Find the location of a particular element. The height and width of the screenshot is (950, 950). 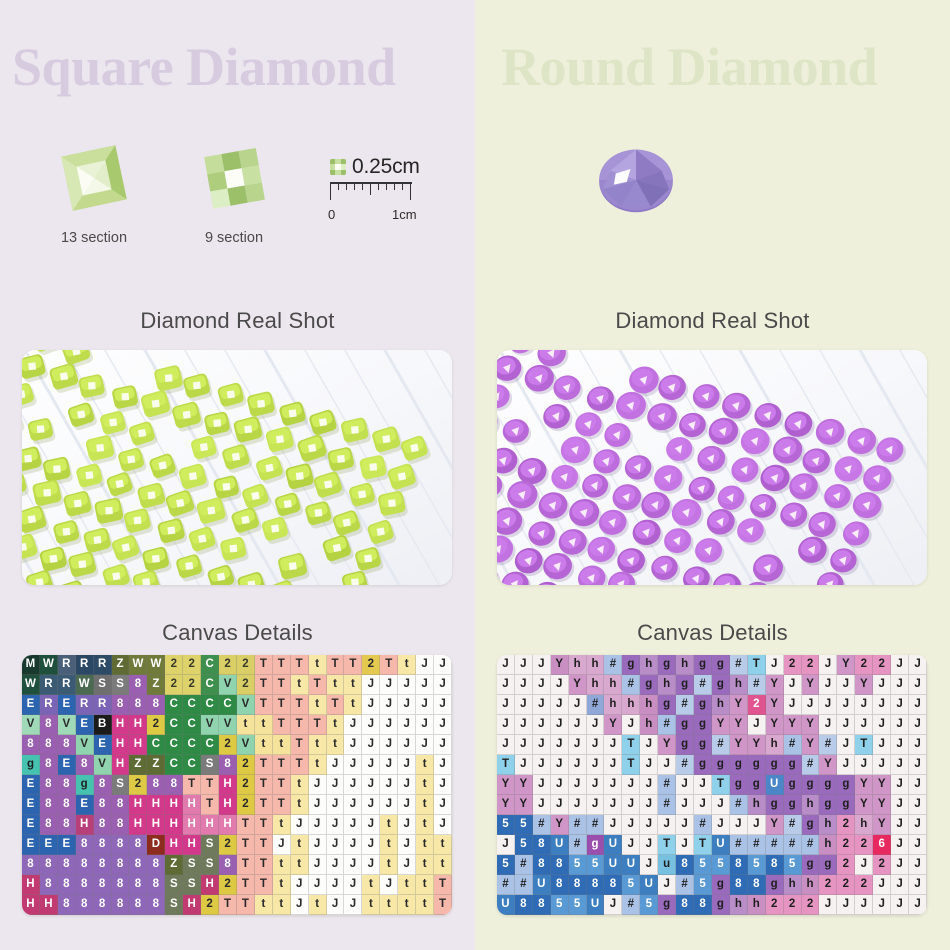

specimen-caption: 13 section is located at coordinates (94, 238).